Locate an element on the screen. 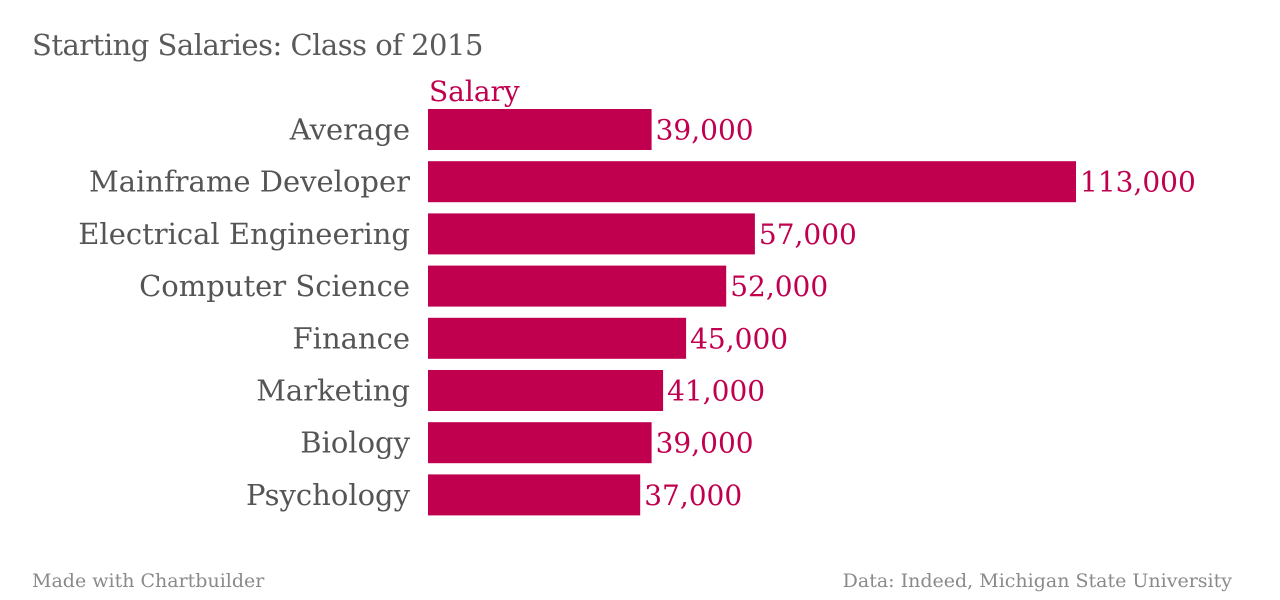 This screenshot has width=1280, height=600. value-label: 57,000 is located at coordinates (808, 234).